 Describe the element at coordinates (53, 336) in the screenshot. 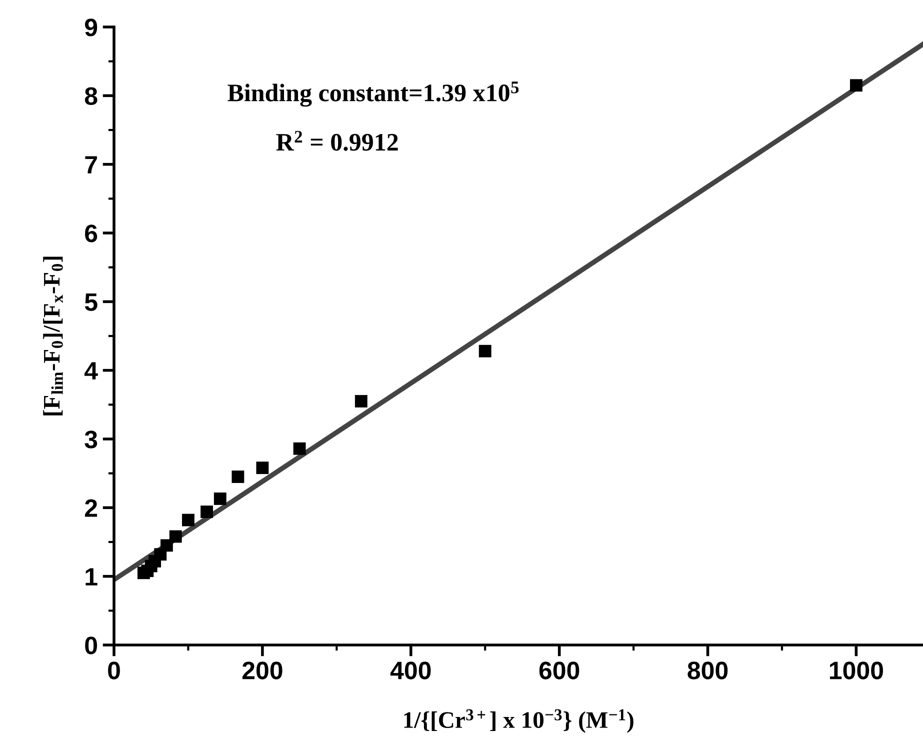

I see `text: [F$_{lim}$-F$_{0}$]/[F$_{x}$-F$_{0}$]` at that location.